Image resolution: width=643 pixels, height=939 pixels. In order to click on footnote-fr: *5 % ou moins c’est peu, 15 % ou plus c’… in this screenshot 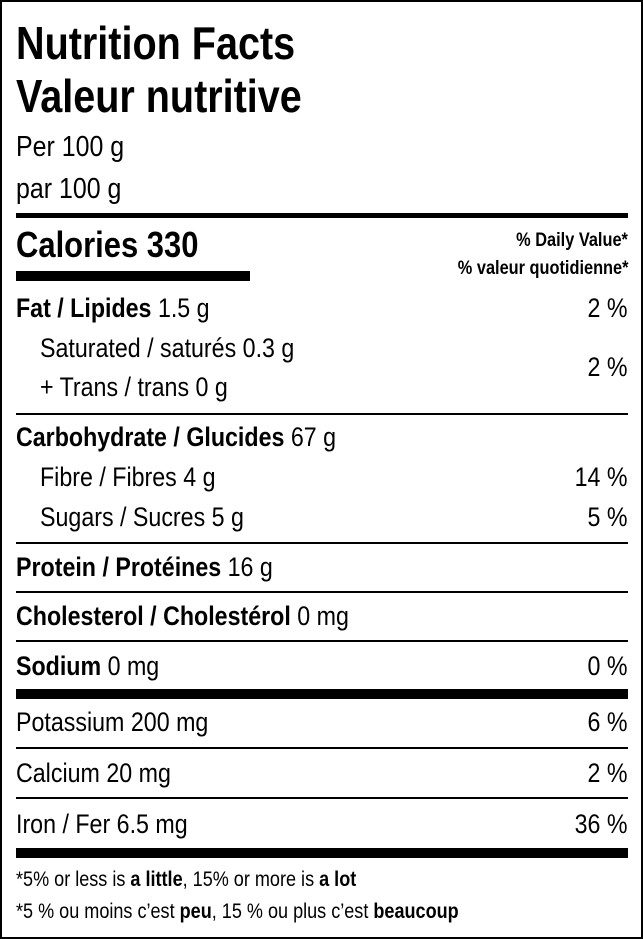, I will do `click(237, 911)`.